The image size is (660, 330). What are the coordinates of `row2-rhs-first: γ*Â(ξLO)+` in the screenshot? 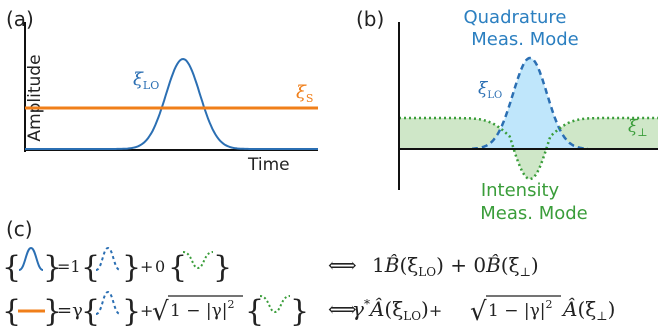 It's located at (397, 310).